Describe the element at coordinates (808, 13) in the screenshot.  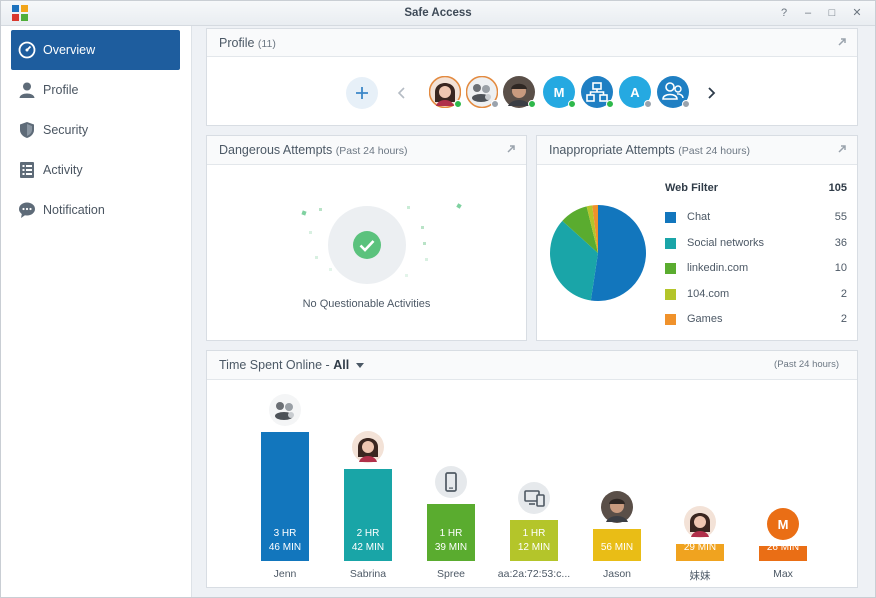
I see `minimize-button: –` at that location.